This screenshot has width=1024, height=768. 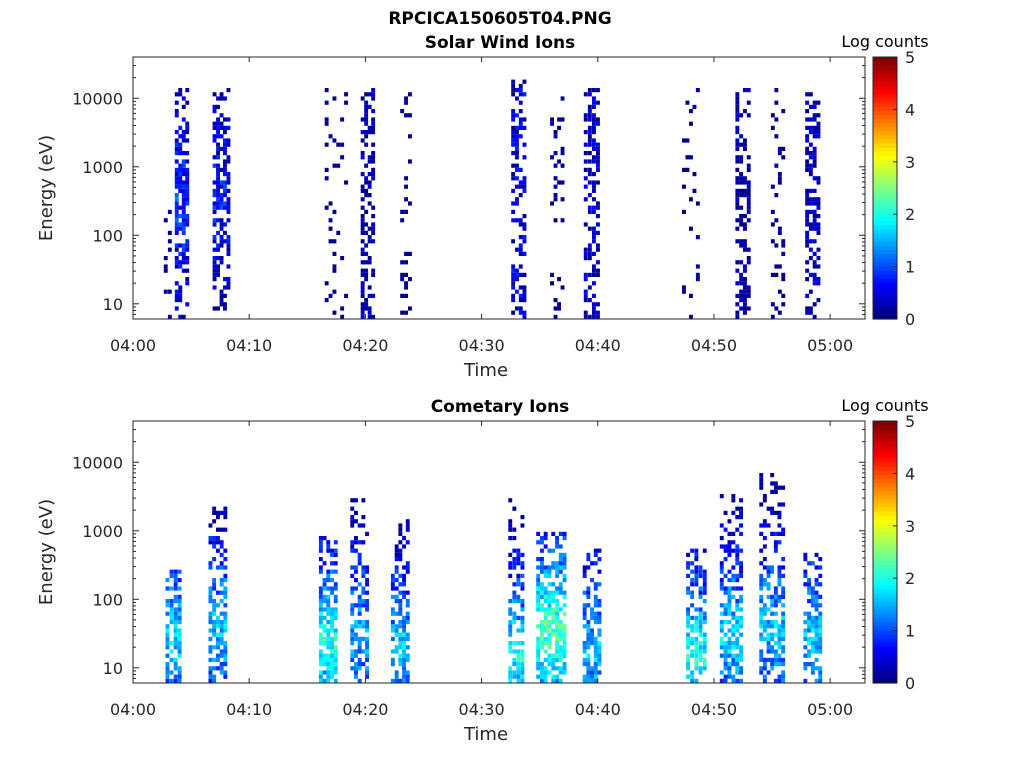 What do you see at coordinates (714, 345) in the screenshot?
I see `solar-x-tick-label: 04:50` at bounding box center [714, 345].